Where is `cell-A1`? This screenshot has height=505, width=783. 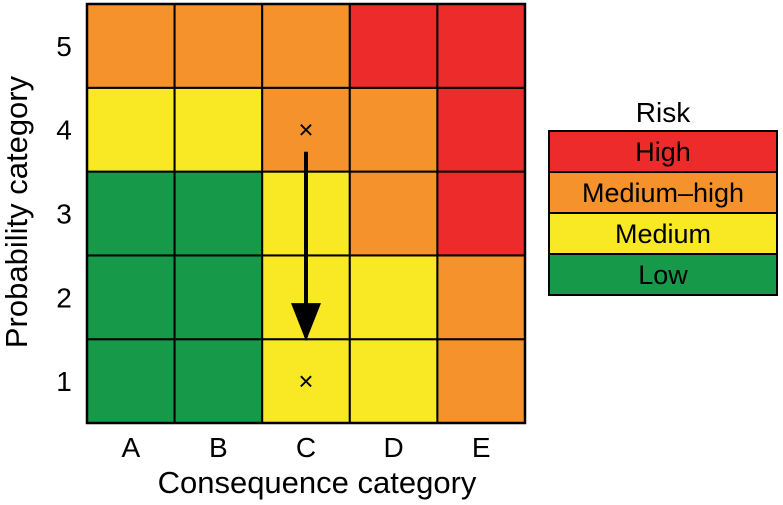
cell-A1 is located at coordinates (131, 381).